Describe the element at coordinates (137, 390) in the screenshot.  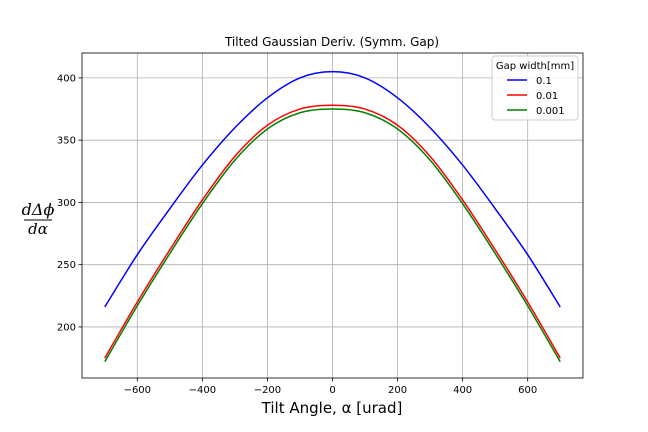
I see `x-tick-label: −600` at that location.